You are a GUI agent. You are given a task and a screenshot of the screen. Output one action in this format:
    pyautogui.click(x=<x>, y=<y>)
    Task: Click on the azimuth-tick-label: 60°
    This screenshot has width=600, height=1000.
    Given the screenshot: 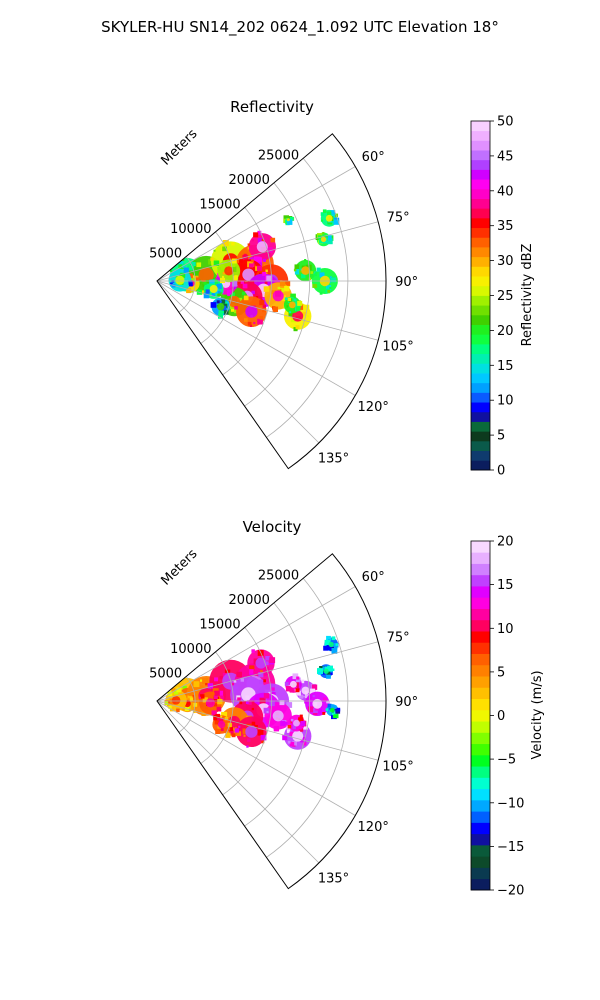 What is the action you would take?
    pyautogui.click(x=373, y=157)
    